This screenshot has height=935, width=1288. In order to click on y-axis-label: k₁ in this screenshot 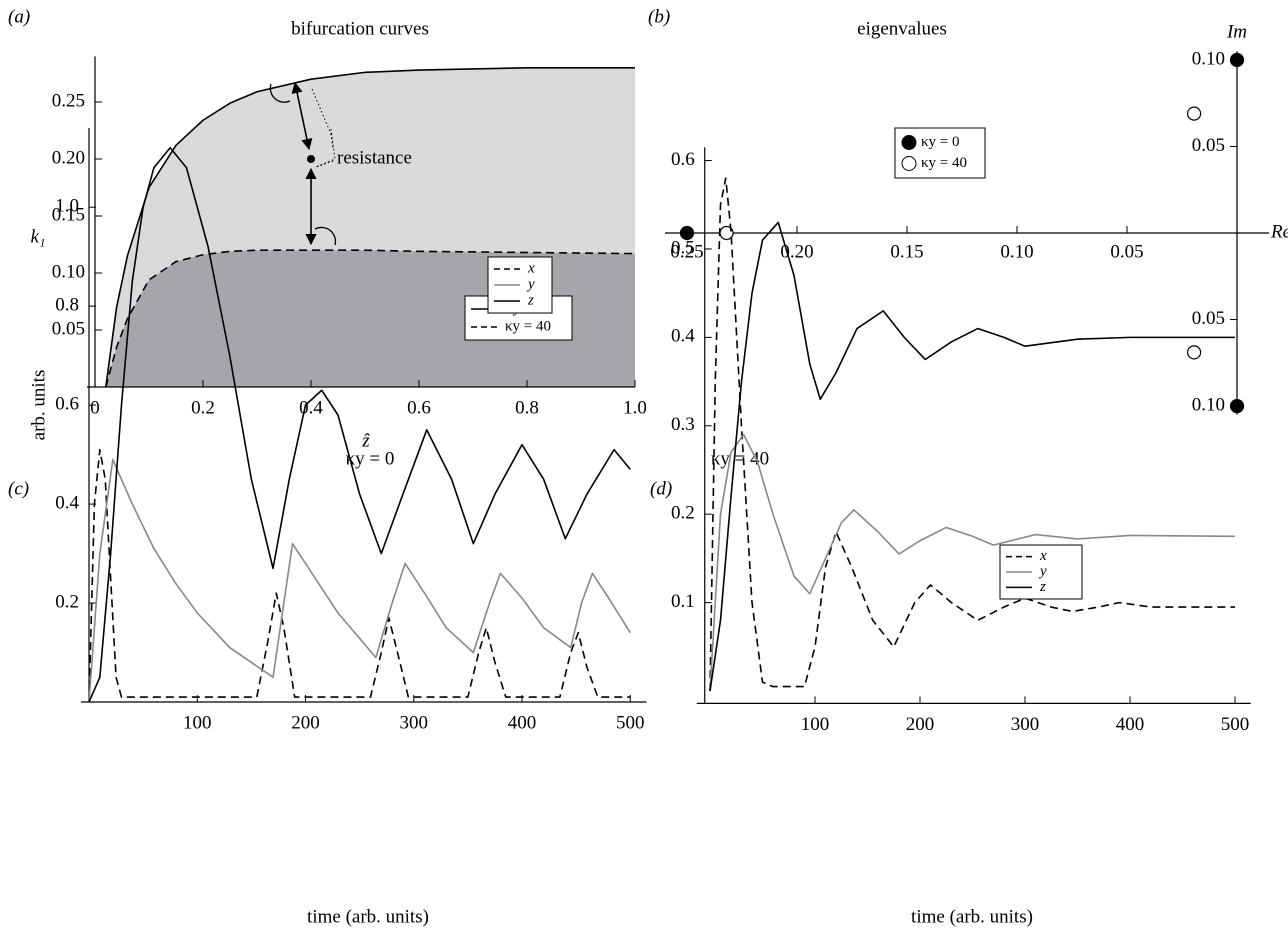, I will do `click(37, 236)`.